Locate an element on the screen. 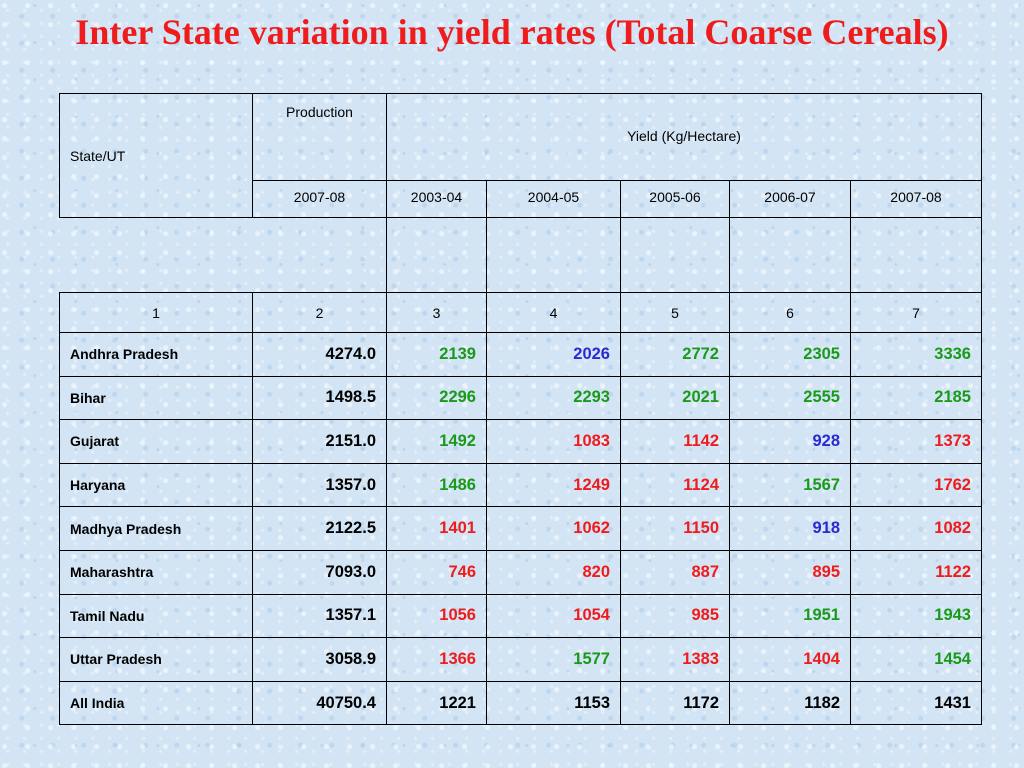 This screenshot has width=1024, height=768. state-name: Bihar is located at coordinates (156, 398).